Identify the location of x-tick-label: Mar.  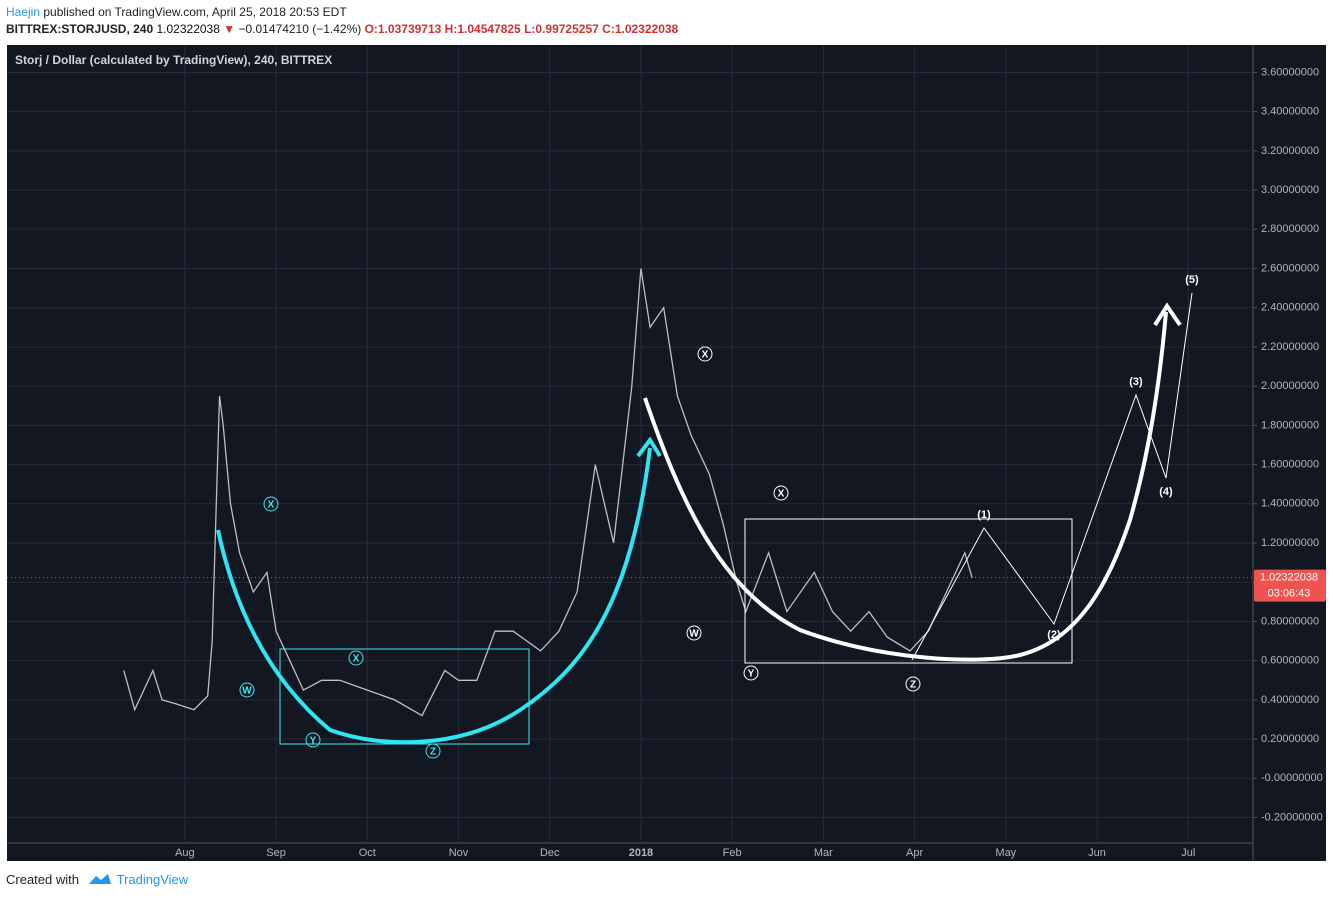
(823, 853).